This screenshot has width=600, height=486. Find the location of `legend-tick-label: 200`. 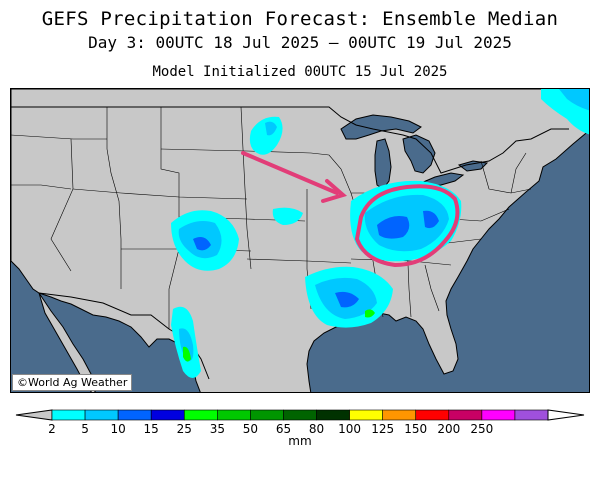

legend-tick-label: 200 is located at coordinates (448, 429).